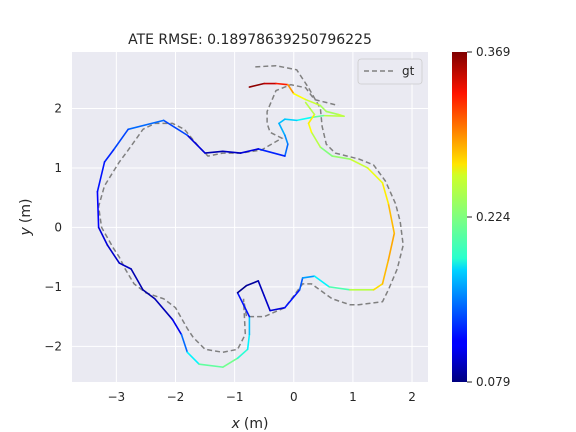  I want to click on colorbar-ticks: 0.369 0.224 0.079, so click(488, 217).